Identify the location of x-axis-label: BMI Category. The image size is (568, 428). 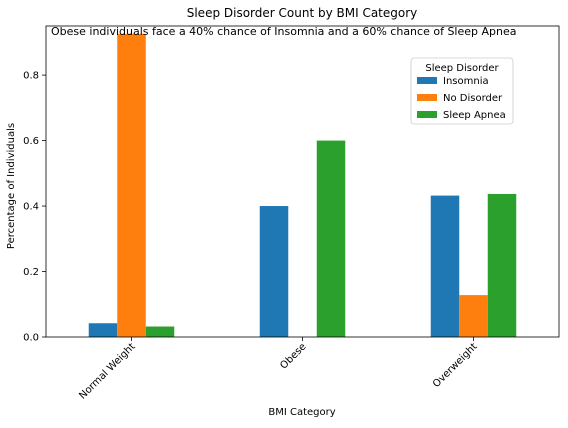
(301, 412).